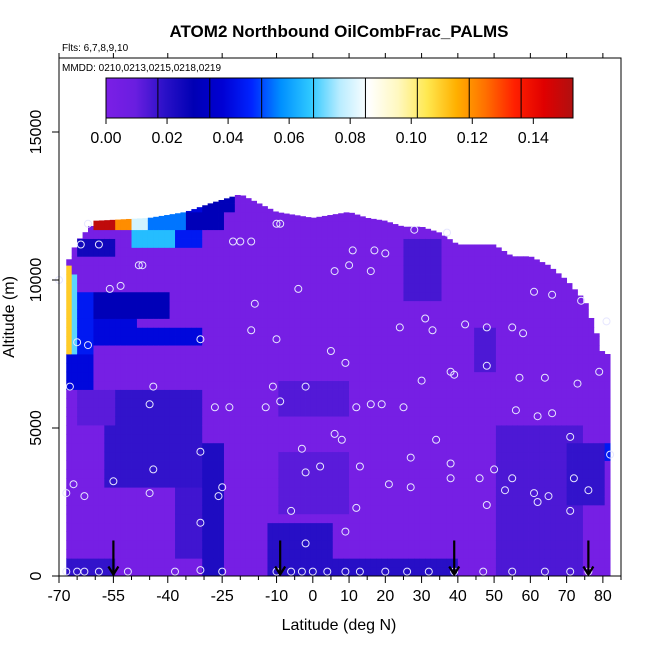 The width and height of the screenshot is (650, 650). What do you see at coordinates (141, 68) in the screenshot?
I see `dates-label: MMDD: 0210,0213,0215,0218,0219` at bounding box center [141, 68].